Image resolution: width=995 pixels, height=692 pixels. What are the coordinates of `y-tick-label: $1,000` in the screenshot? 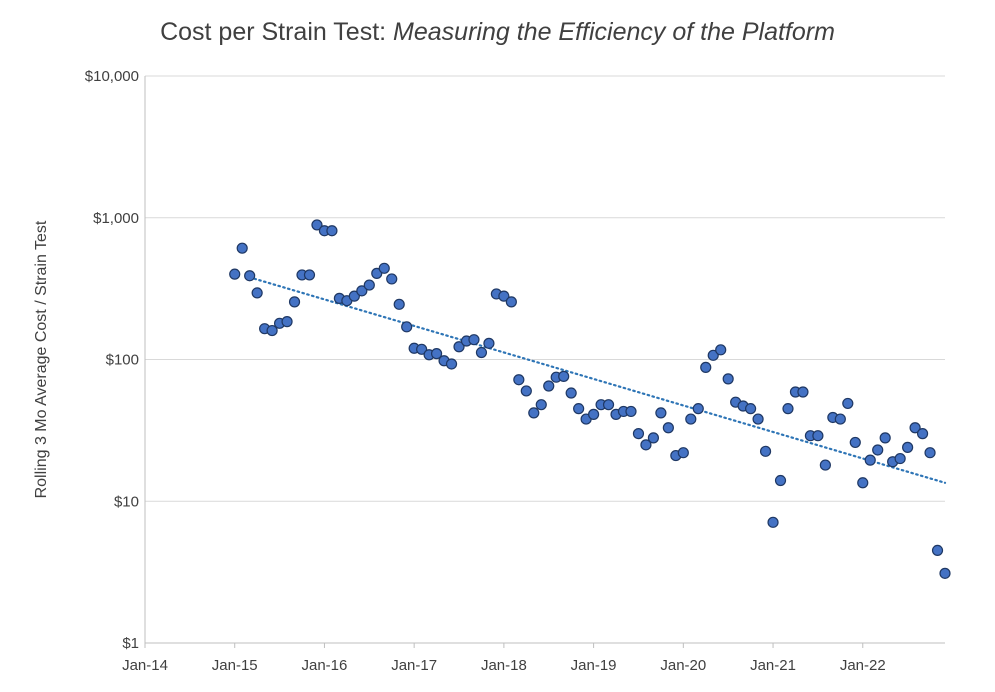 It's located at (116, 218).